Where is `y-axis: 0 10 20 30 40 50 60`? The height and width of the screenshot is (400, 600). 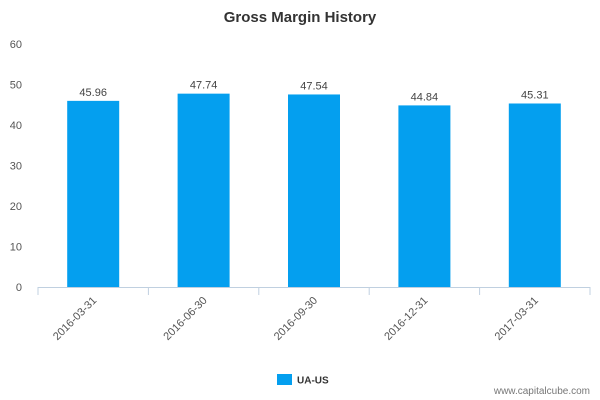
y-axis: 0 10 20 30 40 50 60 is located at coordinates (16, 166).